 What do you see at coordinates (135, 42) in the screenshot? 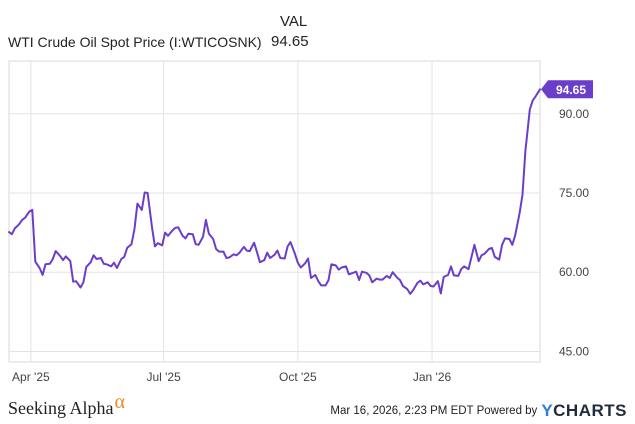
I see `legend-series-name: WTI Crude Oil Spot Price (I:WTICOSNK)` at bounding box center [135, 42].